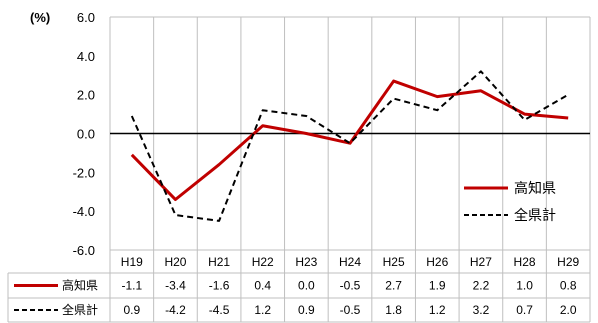 The width and height of the screenshot is (598, 323). Describe the element at coordinates (568, 262) in the screenshot. I see `x-tick-label: H29` at that location.